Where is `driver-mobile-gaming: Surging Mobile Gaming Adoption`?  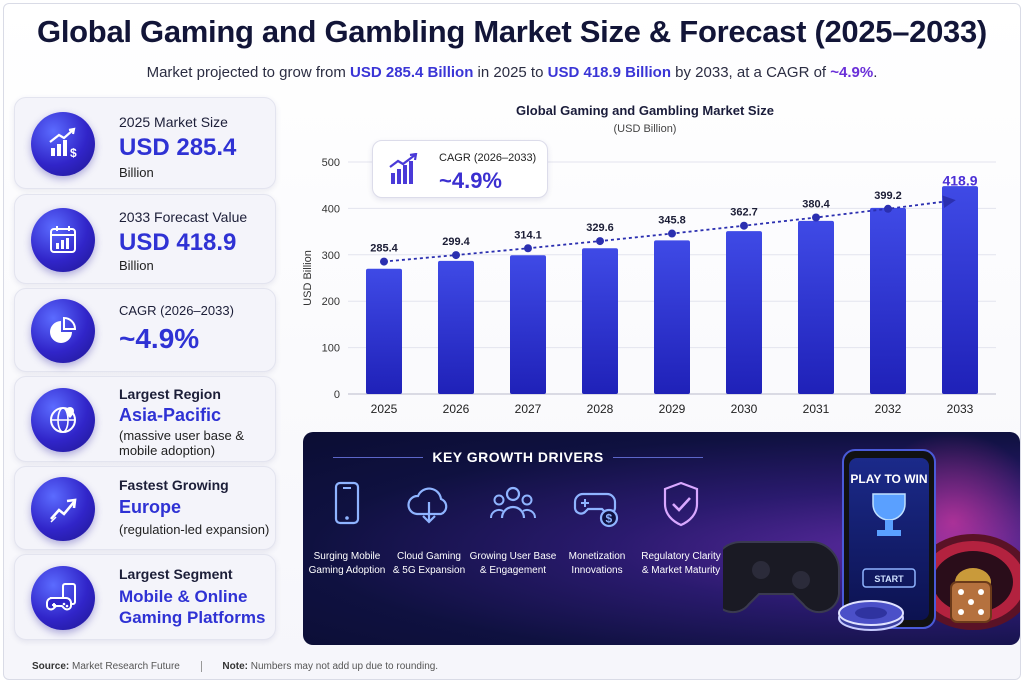 driver-mobile-gaming: Surging Mobile Gaming Adoption is located at coordinates (347, 529).